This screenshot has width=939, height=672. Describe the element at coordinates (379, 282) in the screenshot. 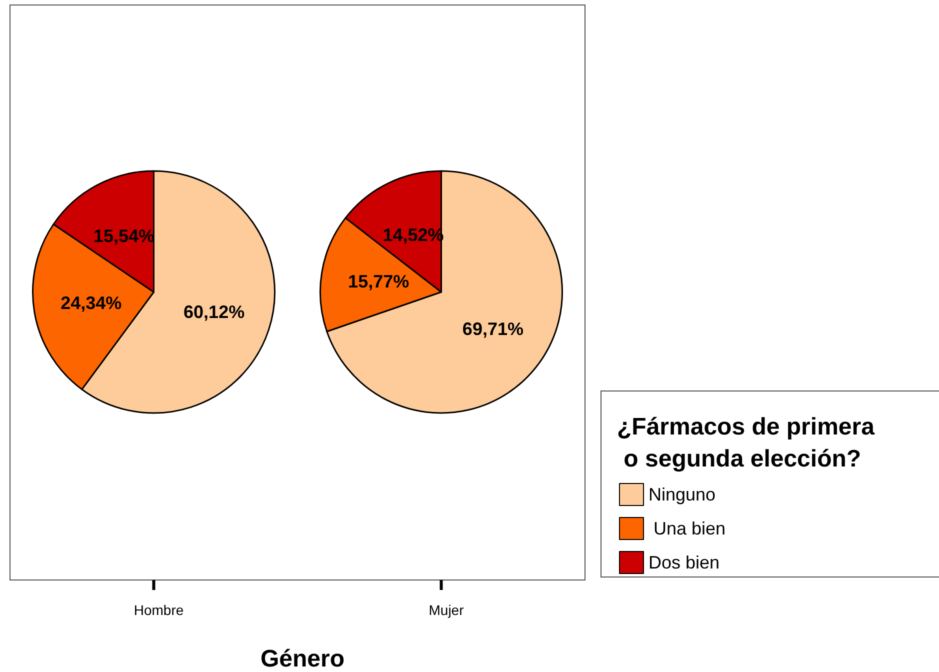

I see `data-label: 15,77%` at that location.